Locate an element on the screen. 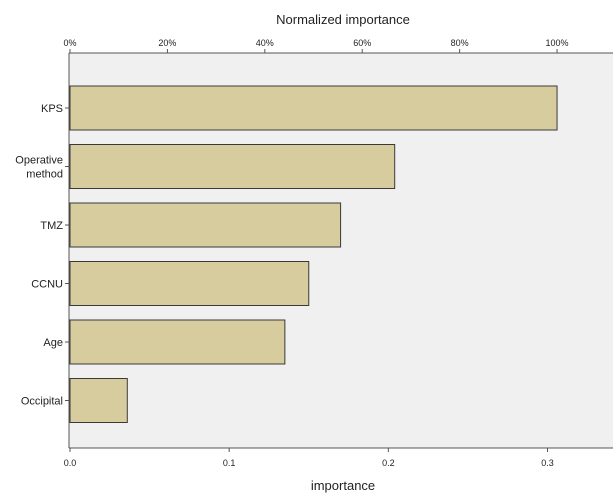  x-axis-tick-label: 0.0 is located at coordinates (70, 463).